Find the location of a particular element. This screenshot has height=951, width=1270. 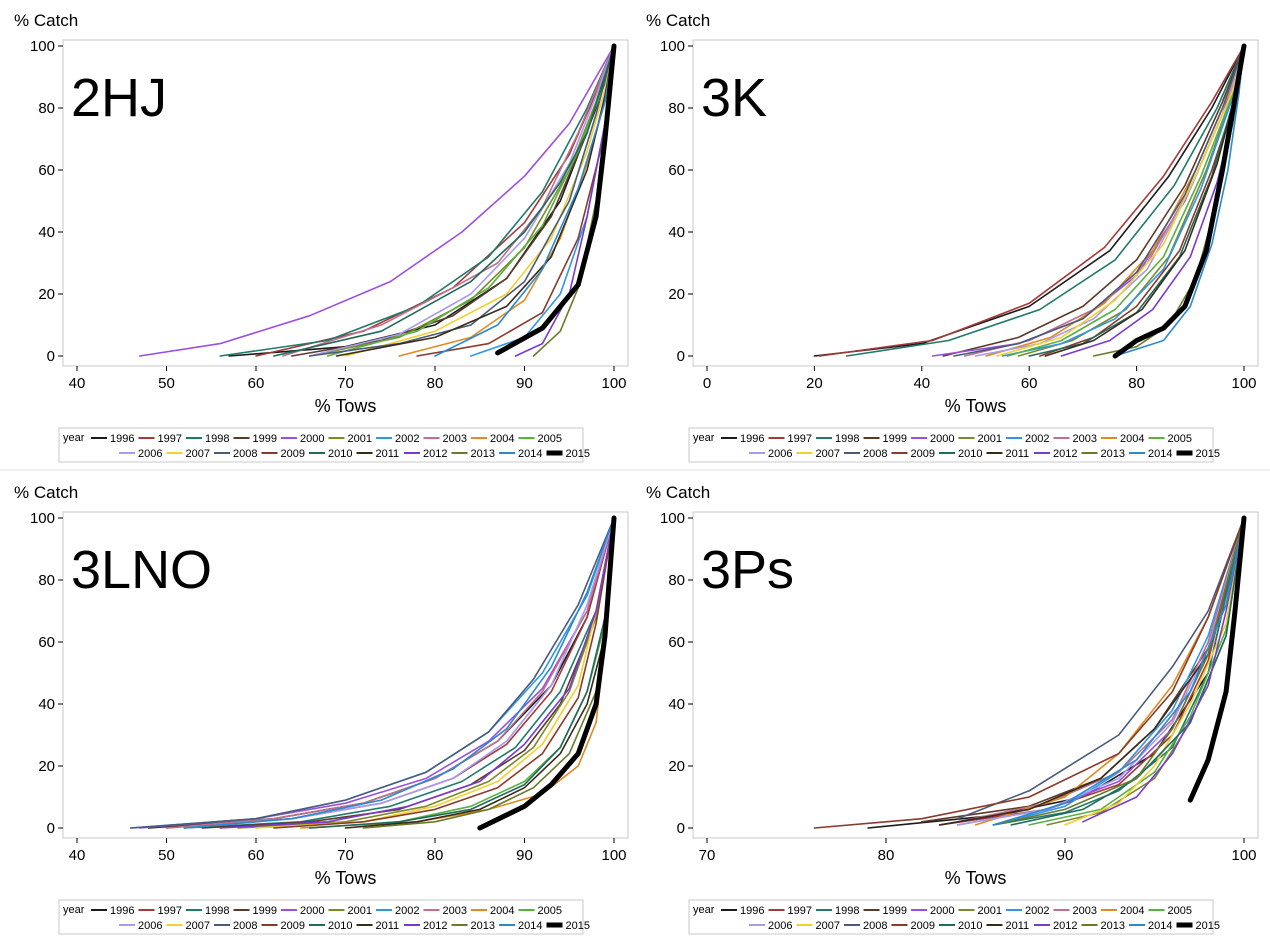

series-lines is located at coordinates (1030, 201).